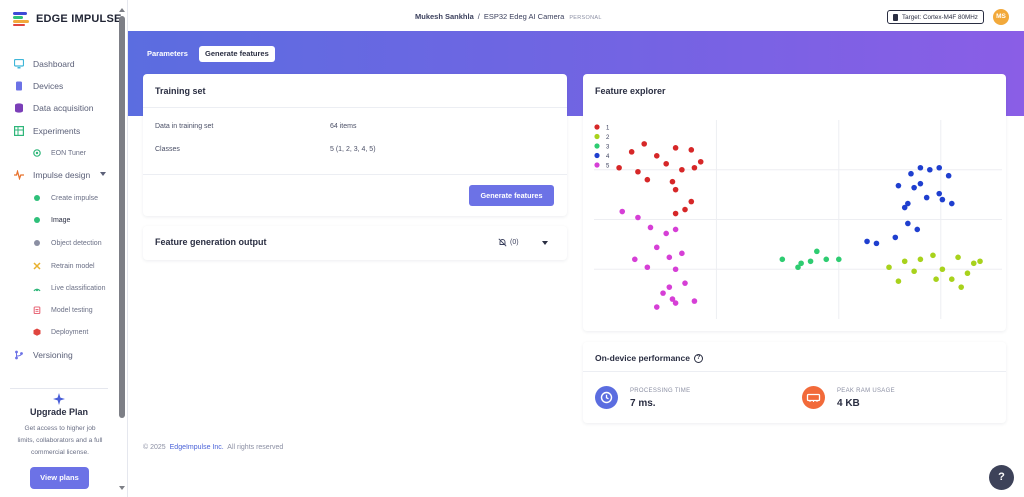 Image resolution: width=1024 pixels, height=497 pixels. I want to click on nav-object-detection: Object detection, so click(59, 243).